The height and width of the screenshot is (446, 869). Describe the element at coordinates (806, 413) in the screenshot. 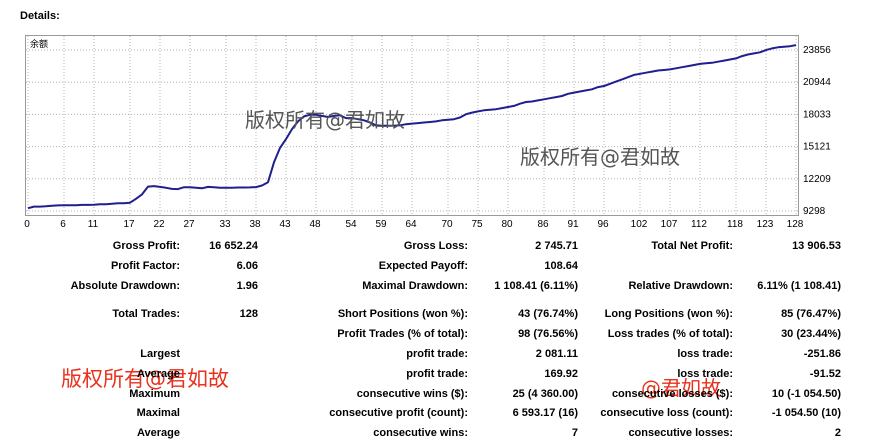

I see `maximal-cons-loss-value: -1 054.50 (10)` at that location.